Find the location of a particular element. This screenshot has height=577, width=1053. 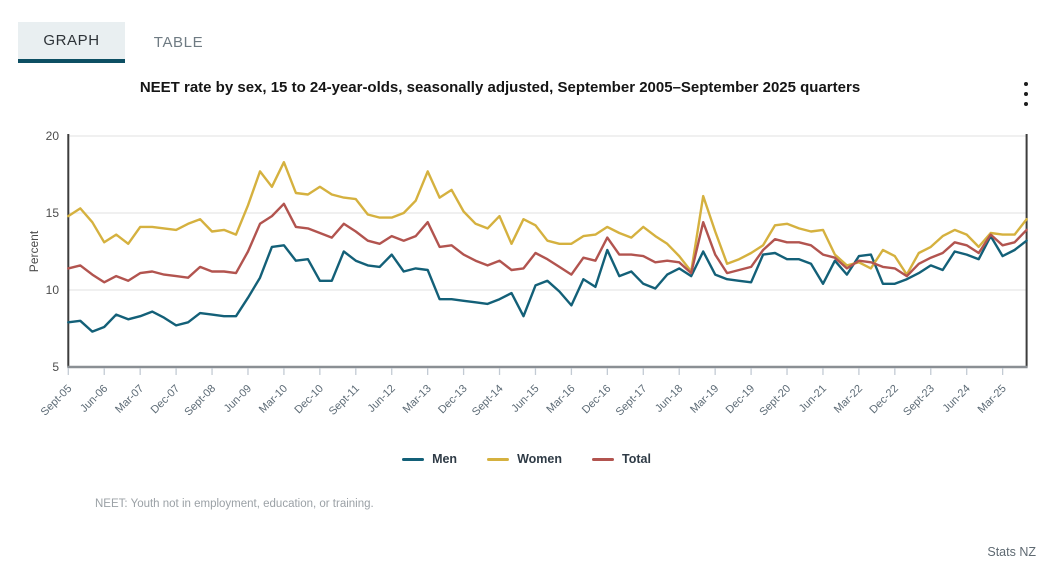

tab-bar: GRAPH TABLE is located at coordinates (125, 42).